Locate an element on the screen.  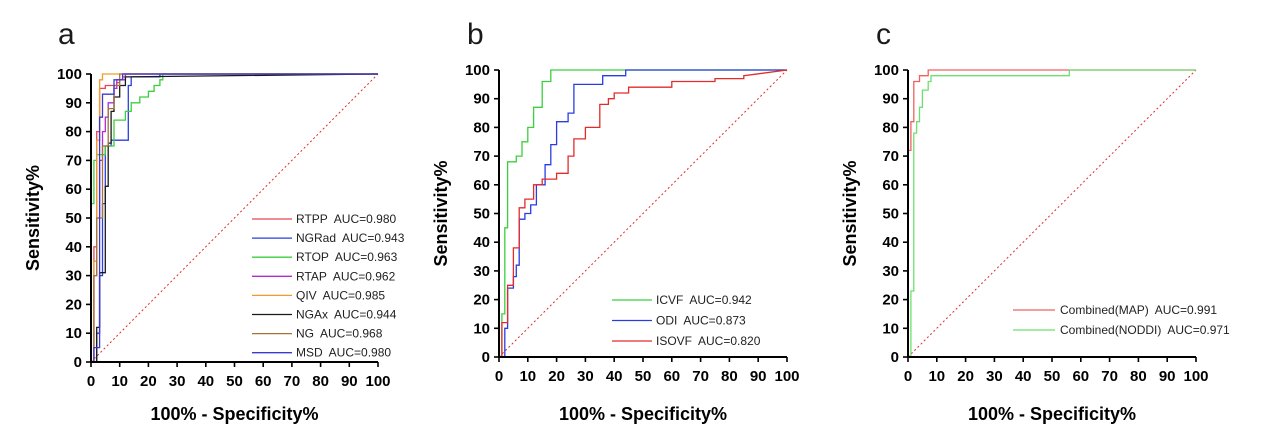
roc-curve-icvf is located at coordinates (643, 213).